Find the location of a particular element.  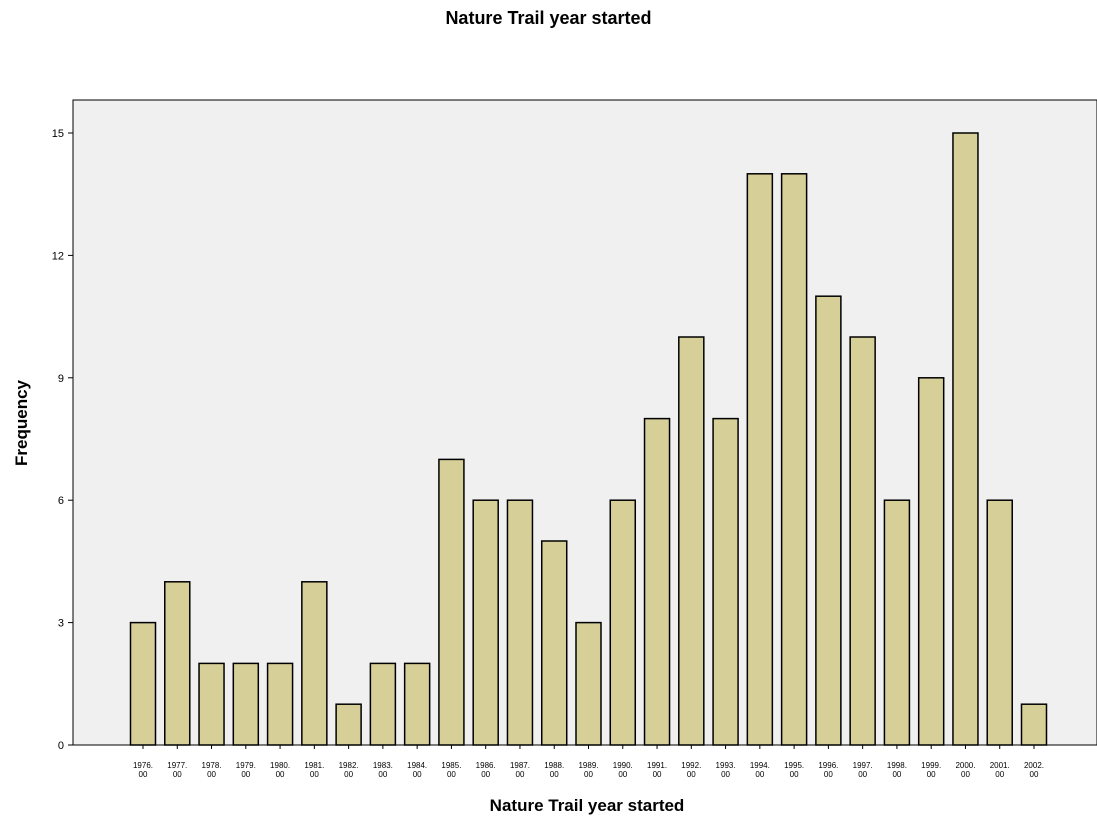

x-tick-label: 1977. 00 is located at coordinates (177, 770).